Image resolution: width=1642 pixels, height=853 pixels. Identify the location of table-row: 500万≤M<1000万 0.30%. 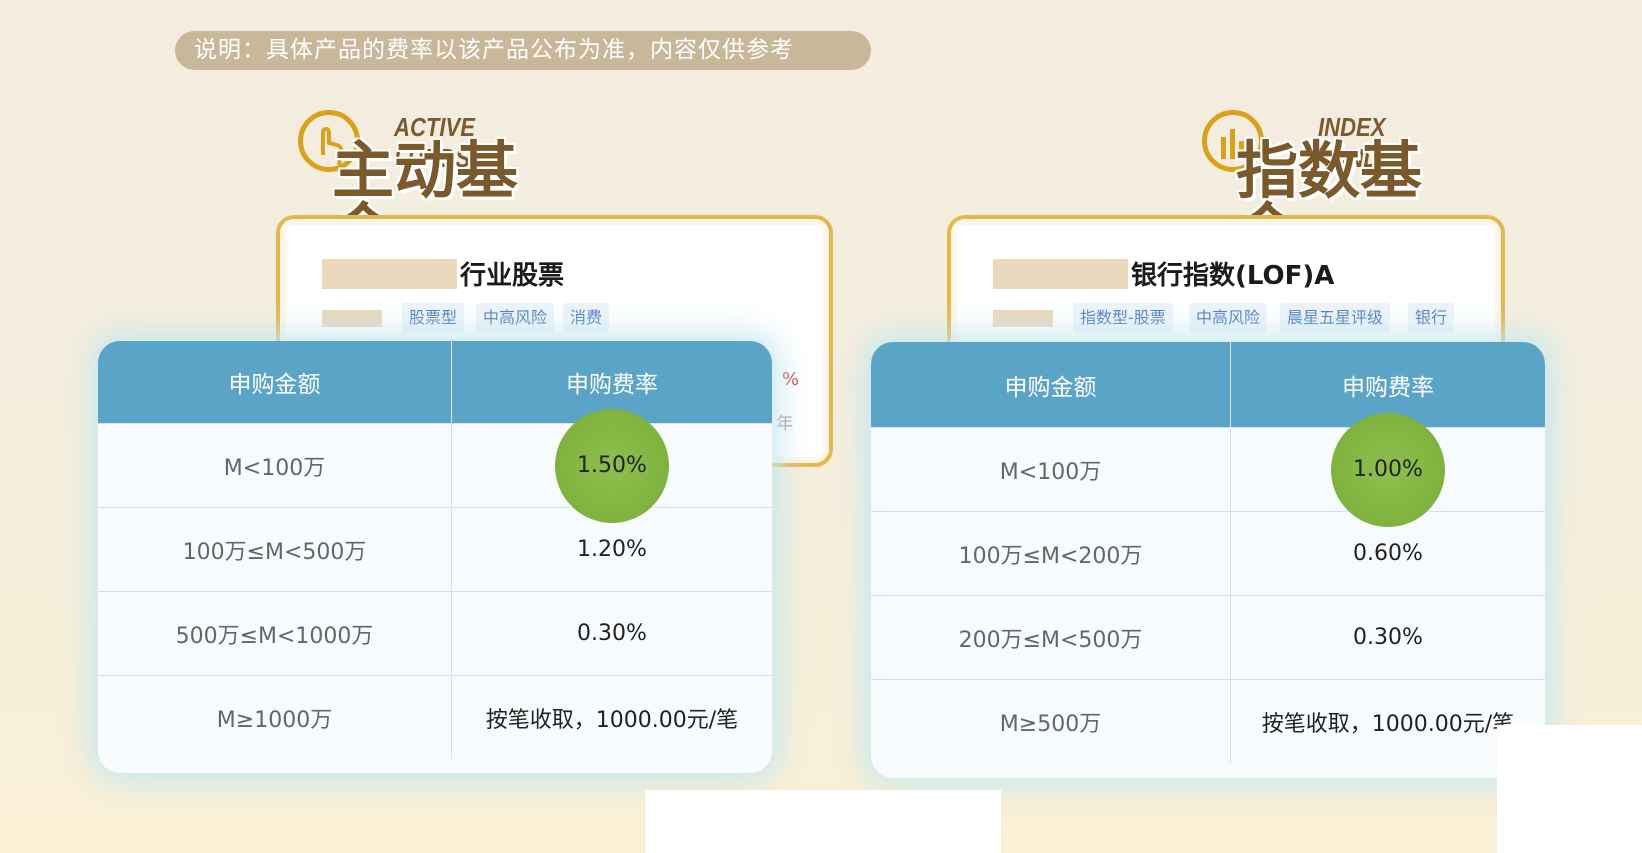
(435, 633).